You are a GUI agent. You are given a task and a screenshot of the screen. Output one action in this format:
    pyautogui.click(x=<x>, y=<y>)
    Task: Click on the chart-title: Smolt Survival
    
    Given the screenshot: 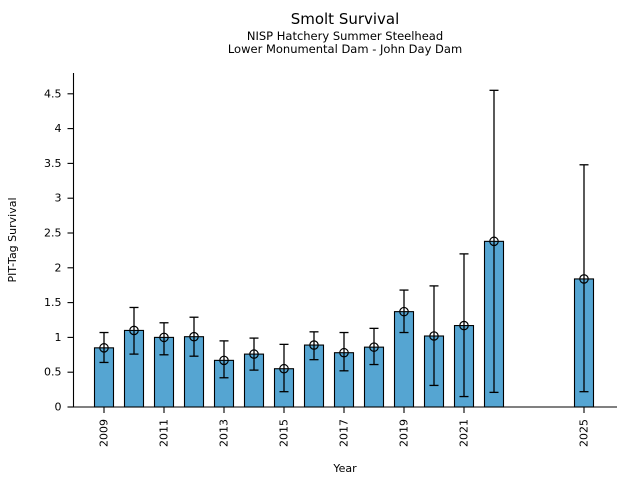 What is the action you would take?
    pyautogui.click(x=345, y=19)
    